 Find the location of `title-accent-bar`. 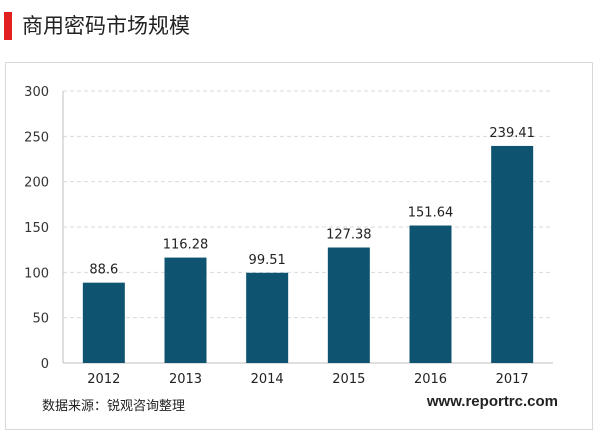

title-accent-bar is located at coordinates (8, 26).